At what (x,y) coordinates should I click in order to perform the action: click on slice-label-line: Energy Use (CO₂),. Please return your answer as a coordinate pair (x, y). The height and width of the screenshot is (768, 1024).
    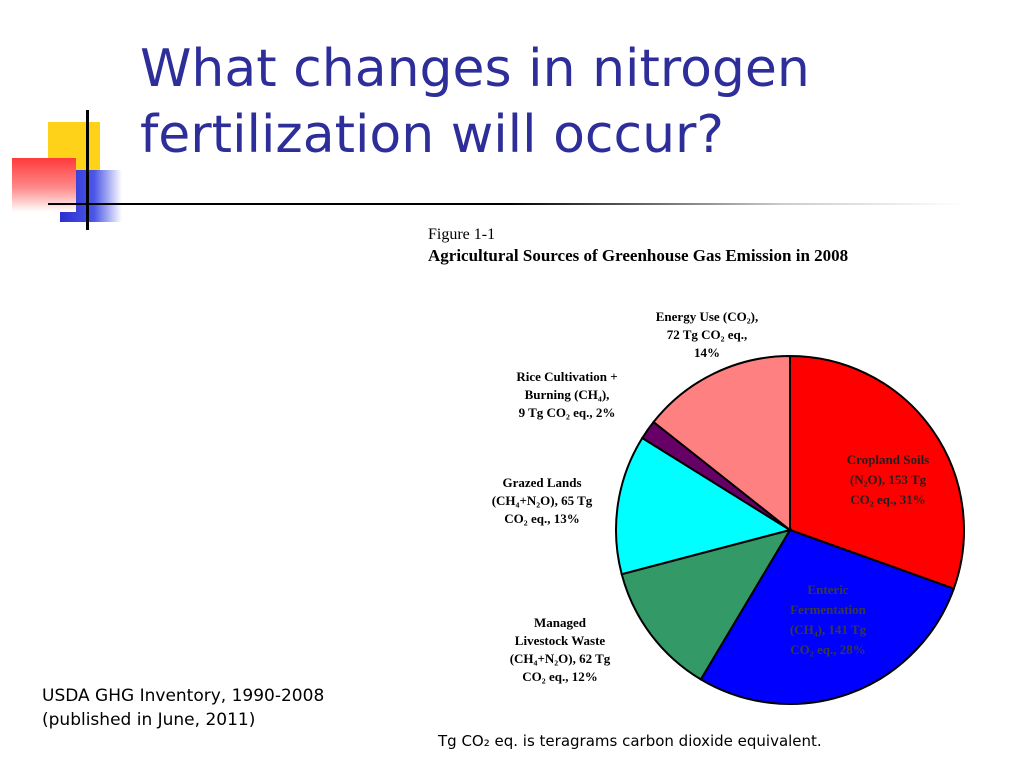
    Looking at the image, I should click on (707, 316).